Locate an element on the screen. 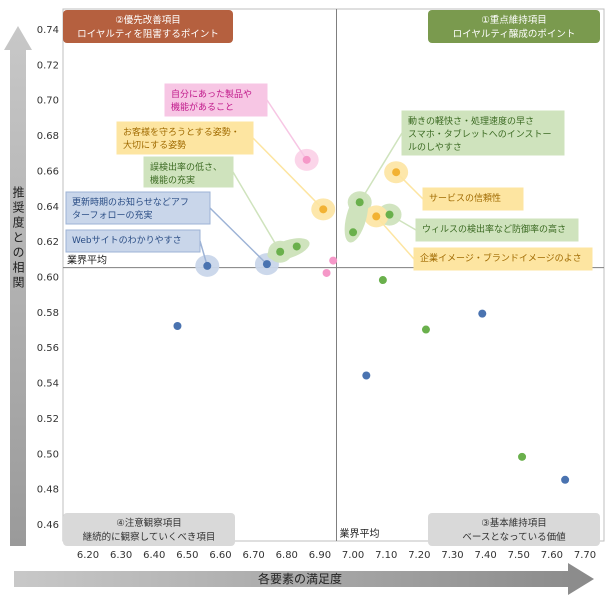  callout-label: 大切にする姿勢 is located at coordinates (154, 145).